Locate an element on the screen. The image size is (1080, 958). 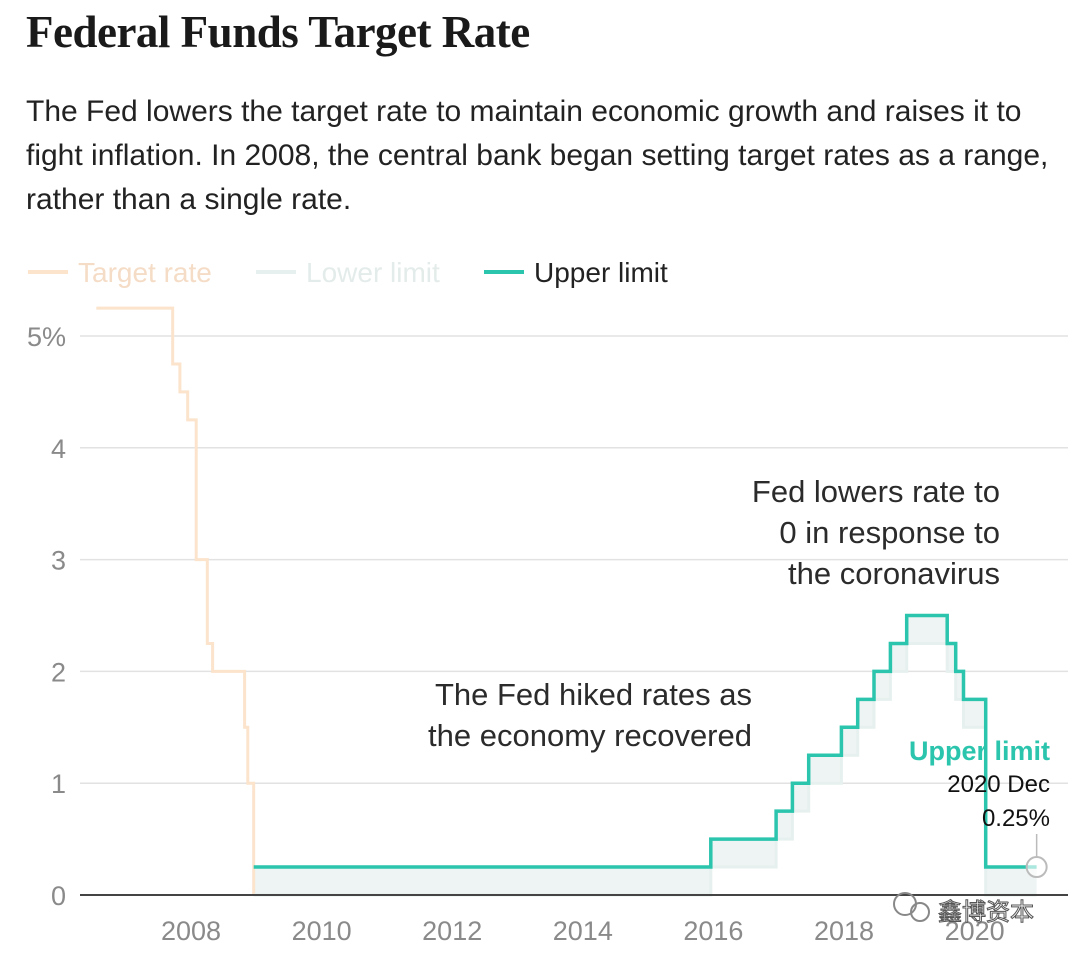
x-tick-label: 2020 is located at coordinates (975, 931).